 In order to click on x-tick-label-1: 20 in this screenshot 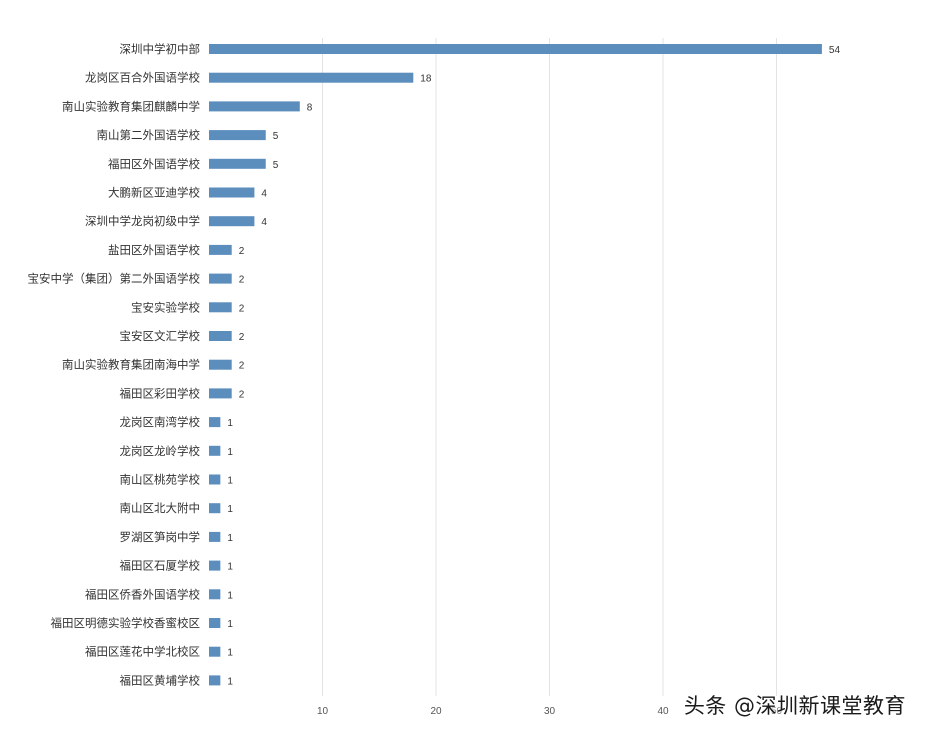, I will do `click(436, 711)`.